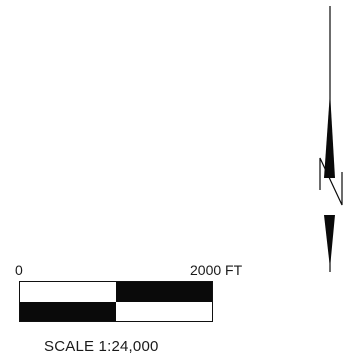 This screenshot has height=360, width=357. I want to click on scale-bar-segment-top-left, so click(68, 292).